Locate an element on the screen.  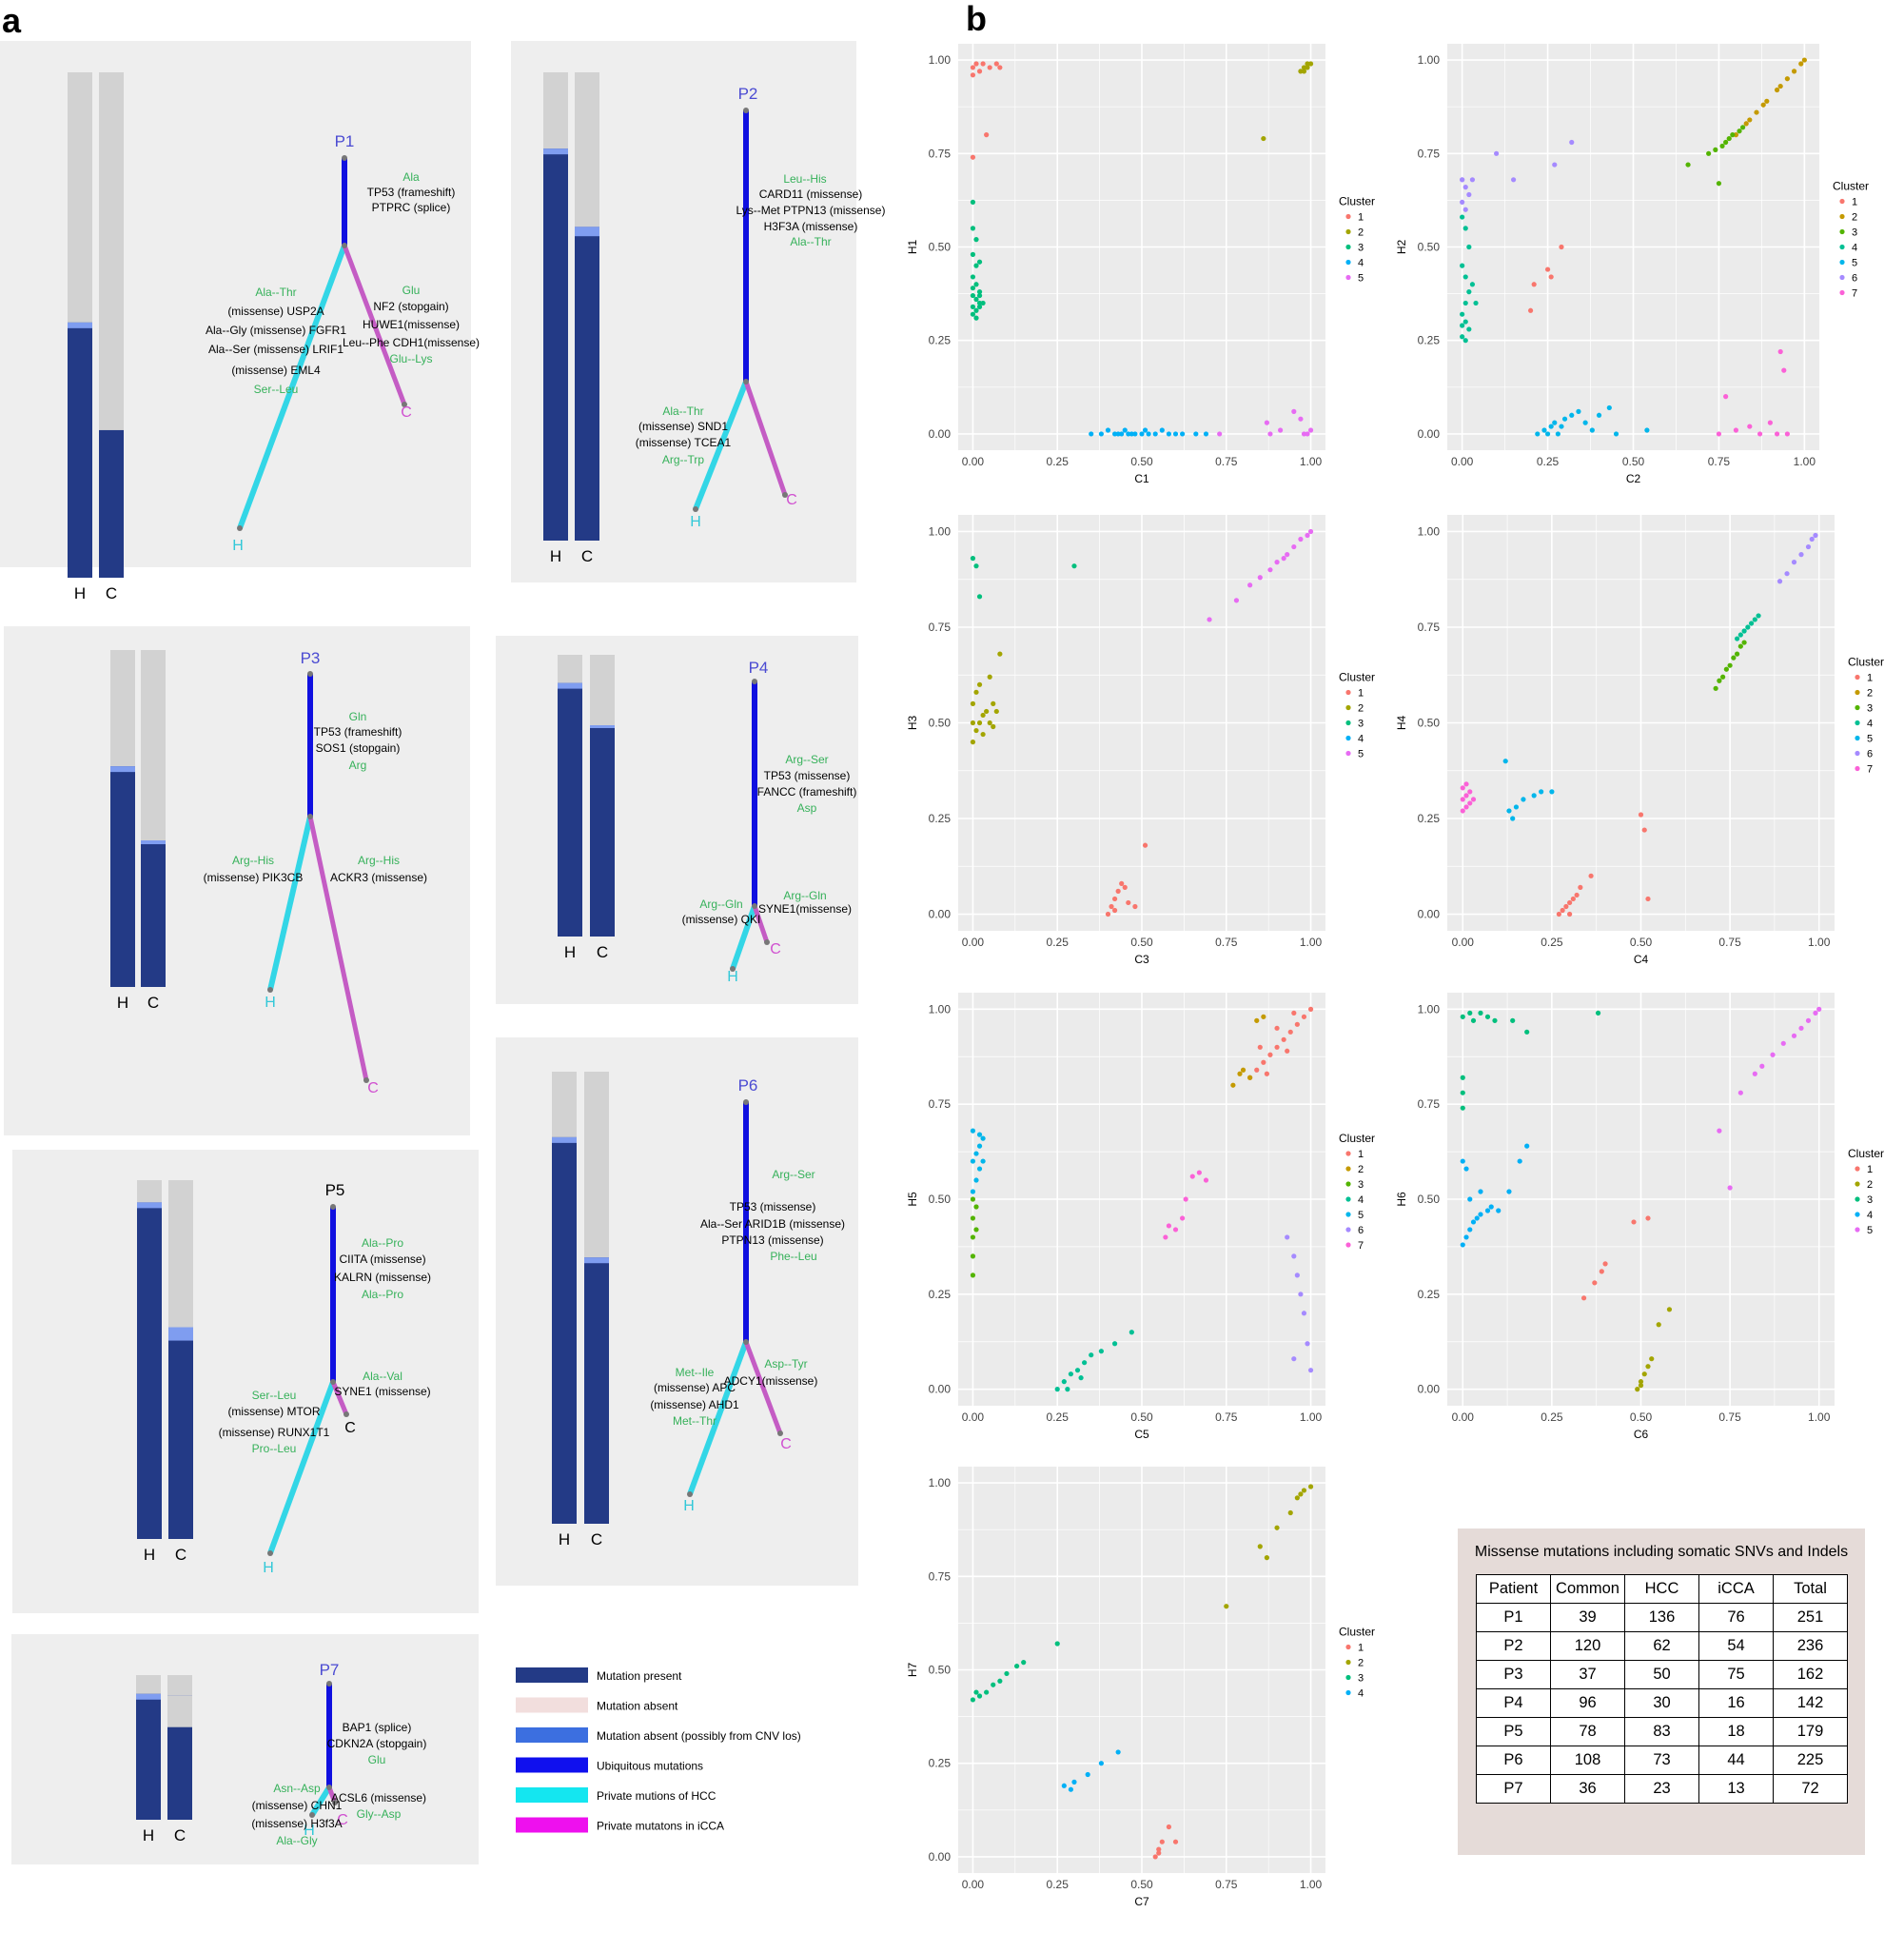
x-tick-label: 0.50 is located at coordinates (1141, 1417).